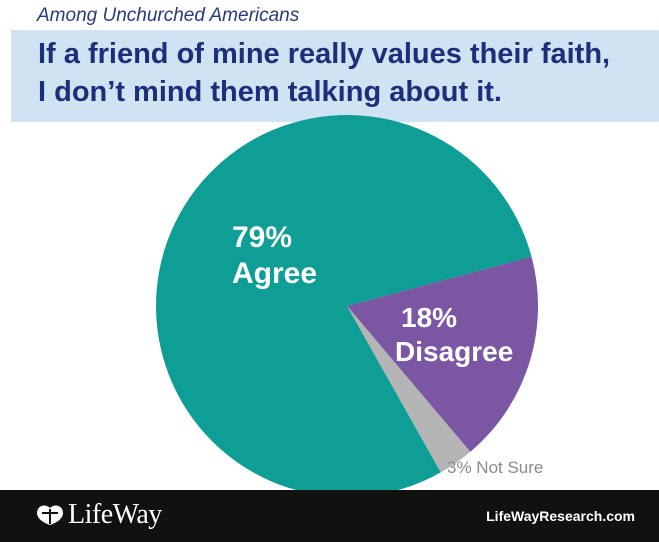 The image size is (659, 542). Describe the element at coordinates (168, 15) in the screenshot. I see `chart-subtitle: Among Unchurched Americans` at that location.